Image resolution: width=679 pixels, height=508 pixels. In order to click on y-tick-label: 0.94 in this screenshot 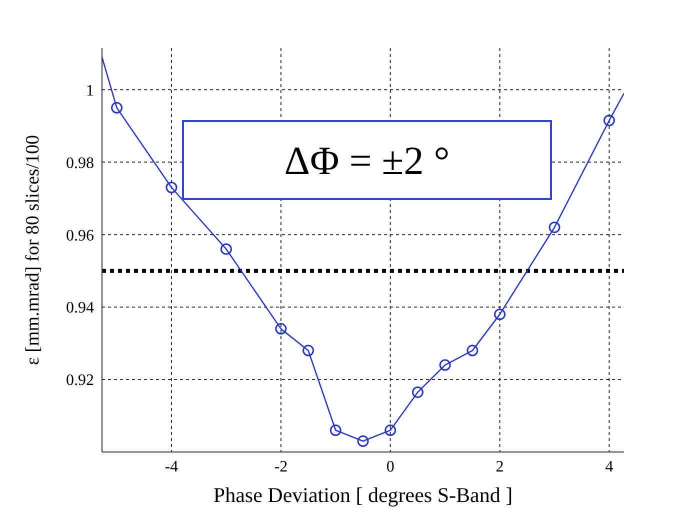, I will do `click(80, 308)`.